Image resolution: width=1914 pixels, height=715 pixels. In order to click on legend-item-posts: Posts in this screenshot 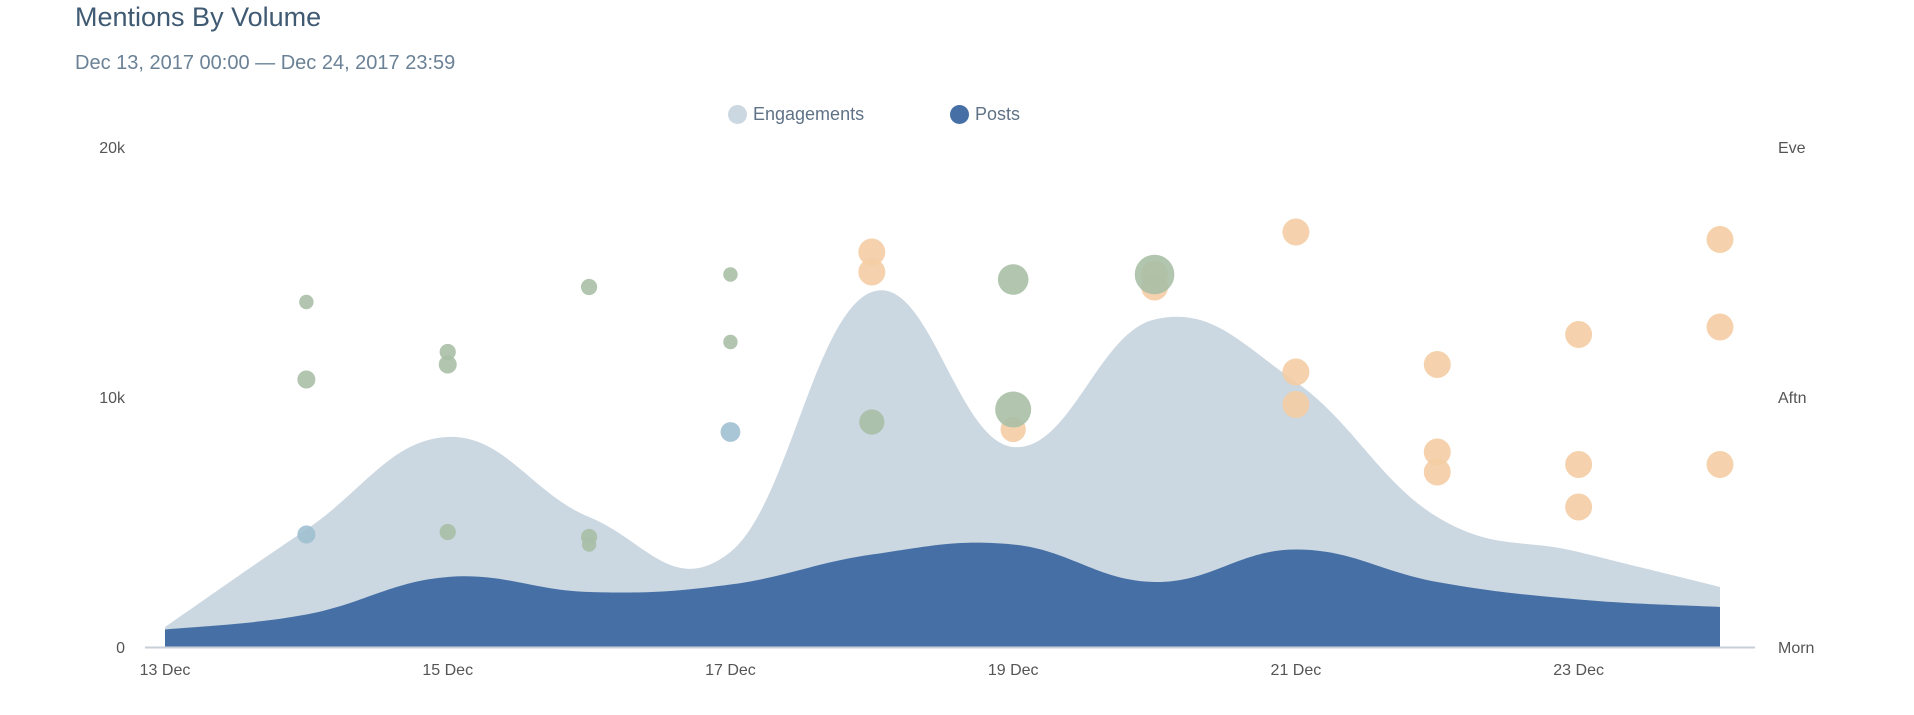, I will do `click(985, 114)`.